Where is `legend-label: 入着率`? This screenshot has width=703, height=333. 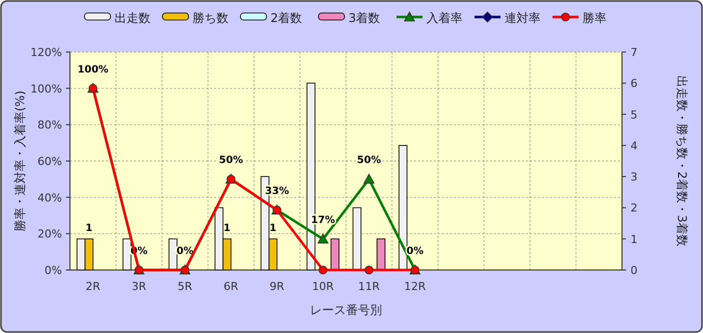
legend-label: 入着率 is located at coordinates (444, 18).